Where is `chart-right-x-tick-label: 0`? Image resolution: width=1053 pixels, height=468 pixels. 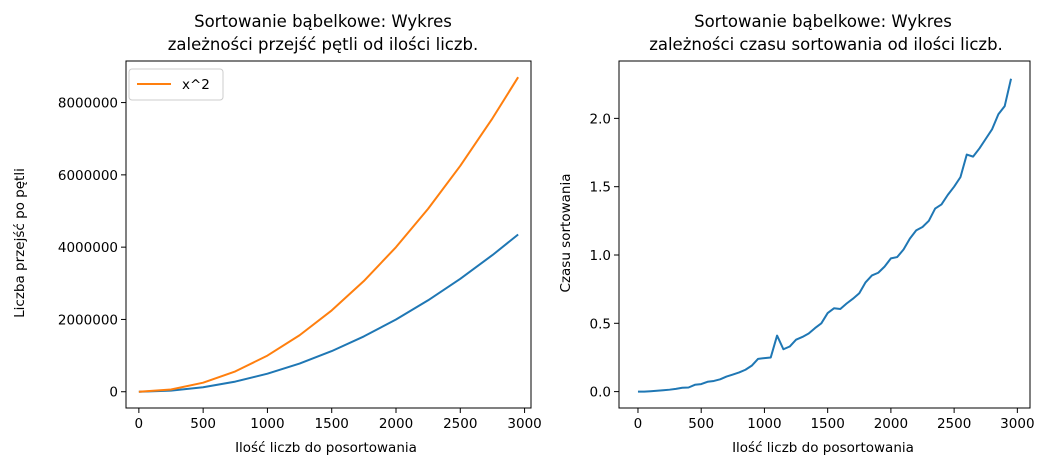
chart-right-x-tick-label: 0 is located at coordinates (638, 424).